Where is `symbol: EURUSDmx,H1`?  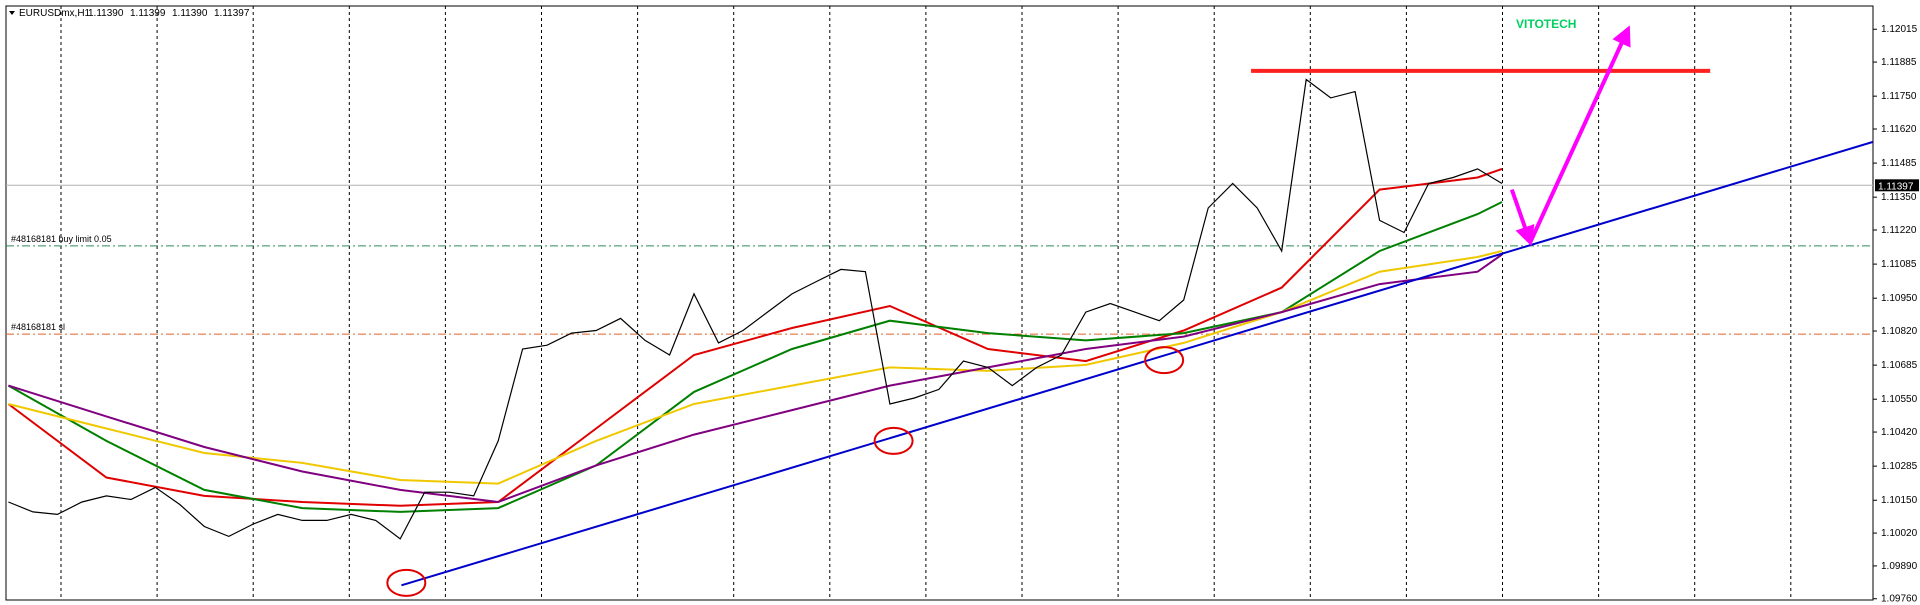 symbol: EURUSDmx,H1 is located at coordinates (55, 13).